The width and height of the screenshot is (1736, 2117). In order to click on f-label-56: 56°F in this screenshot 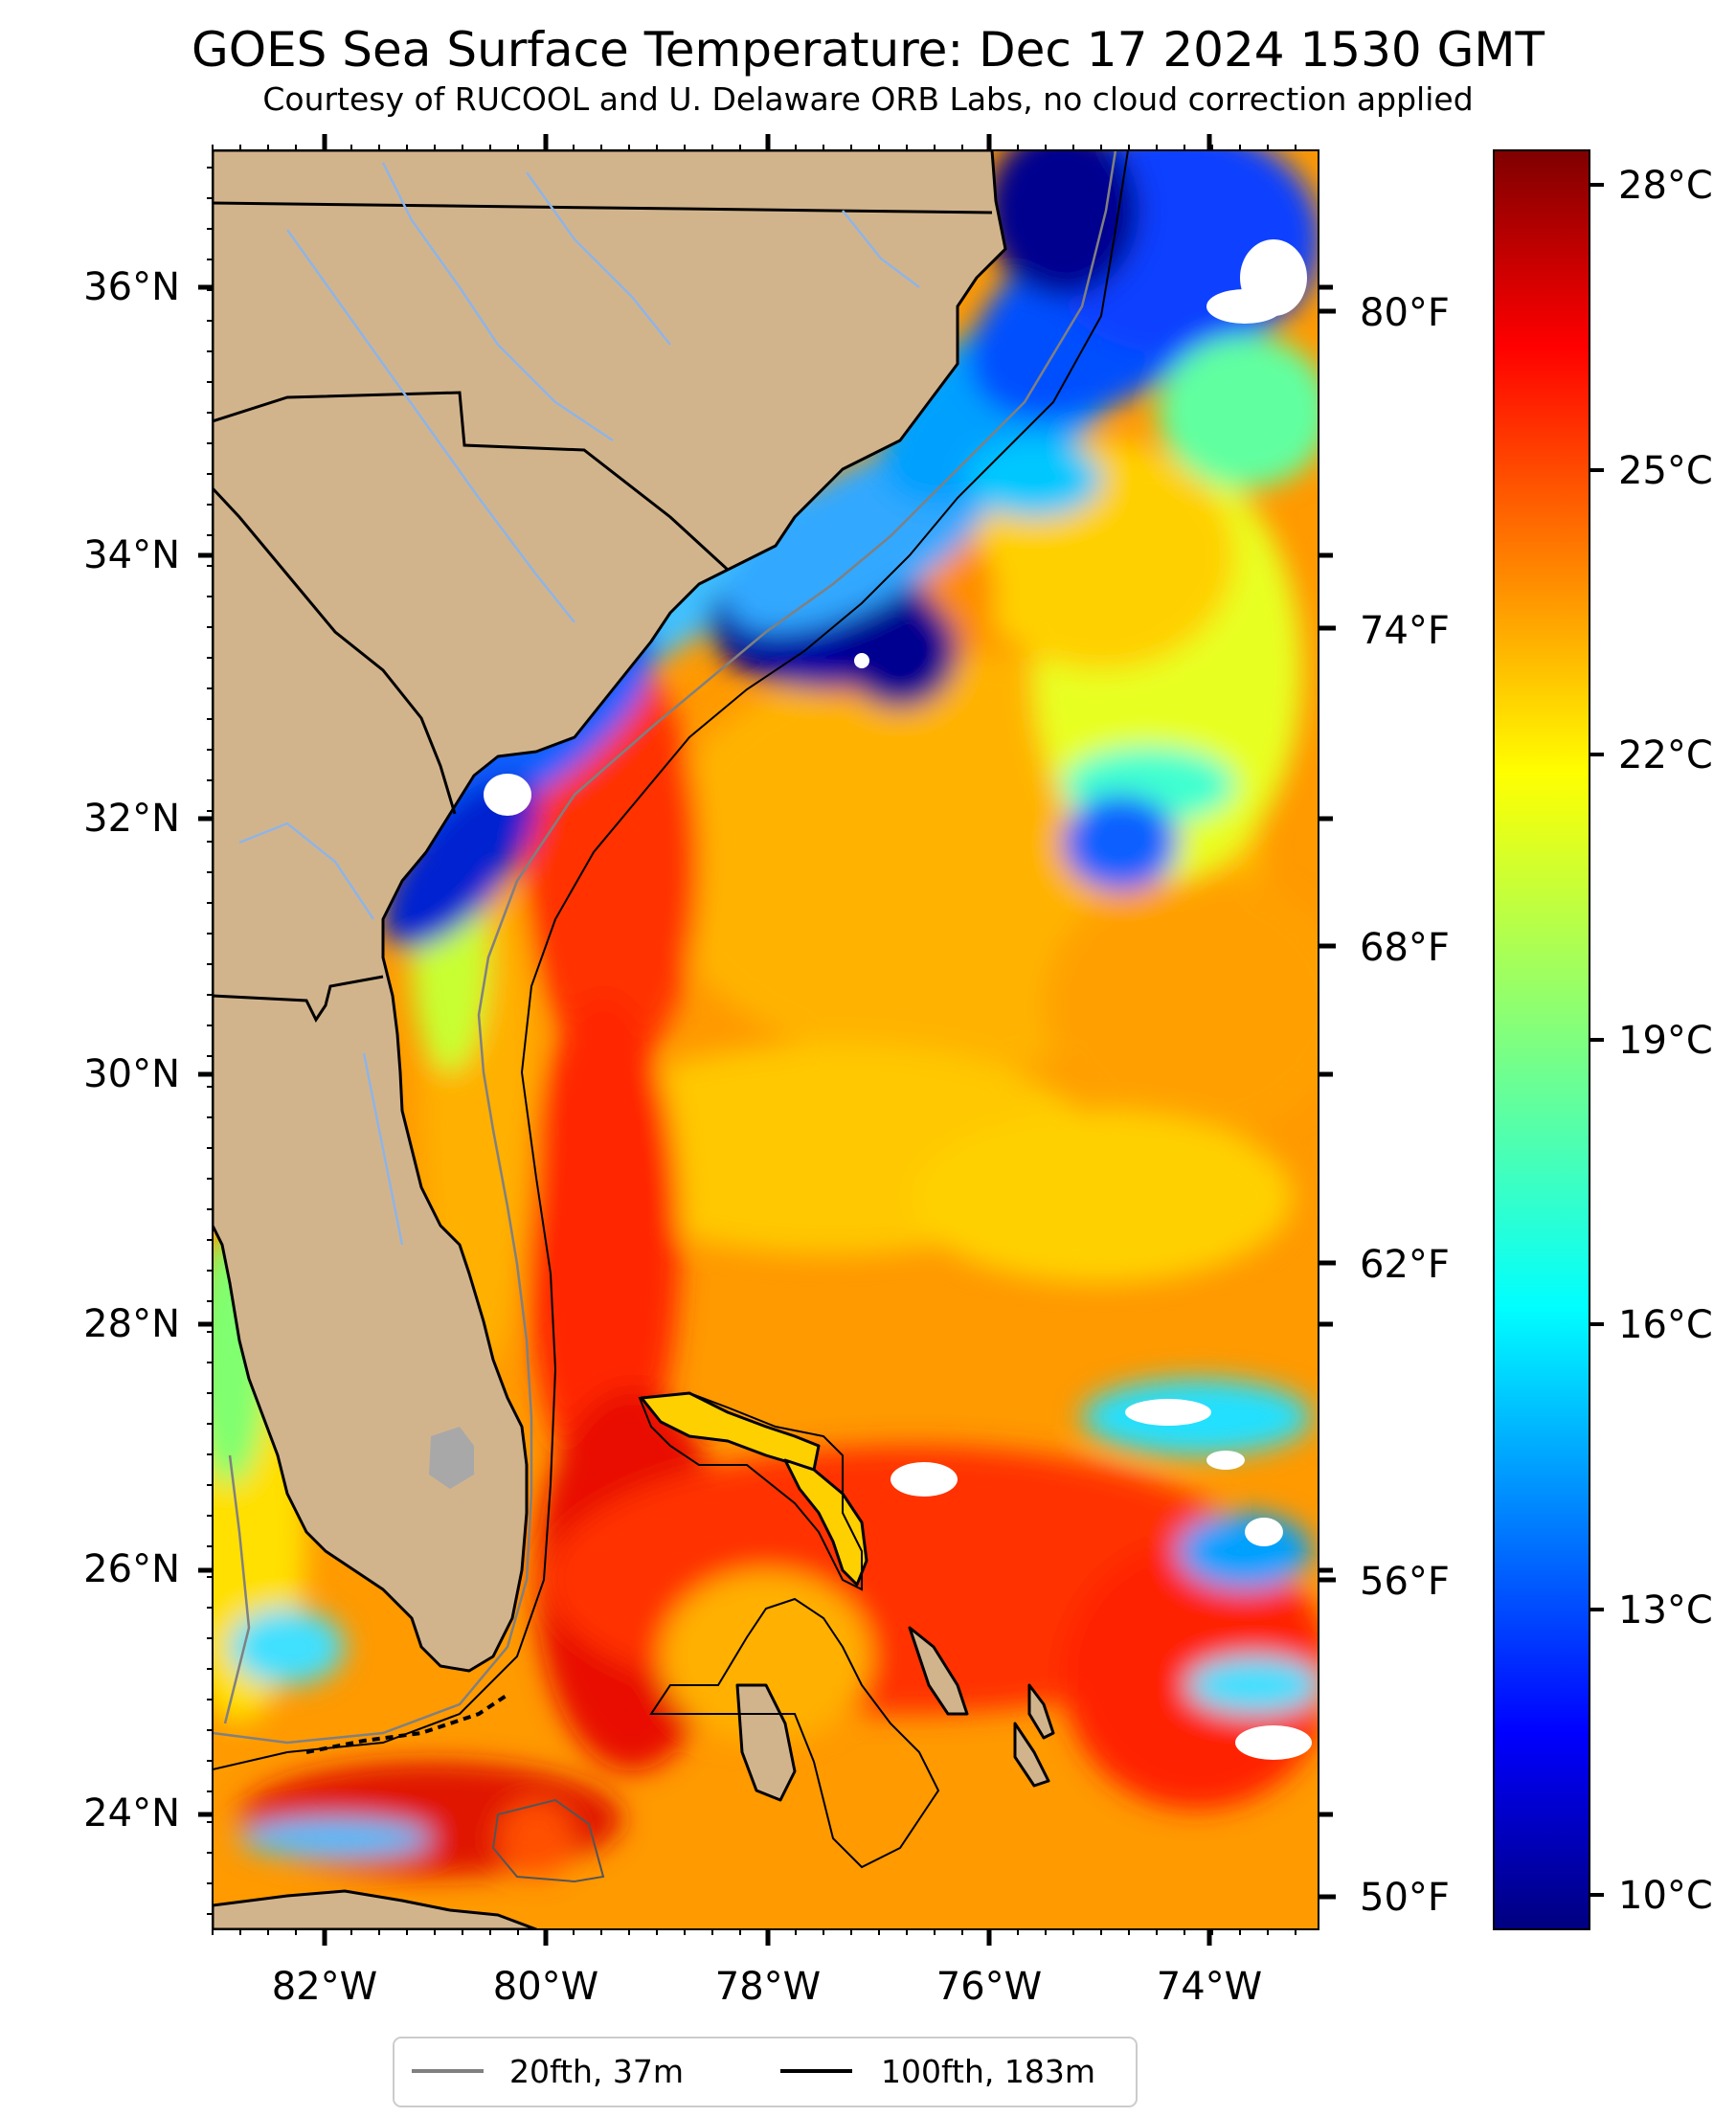, I will do `click(1405, 1582)`.